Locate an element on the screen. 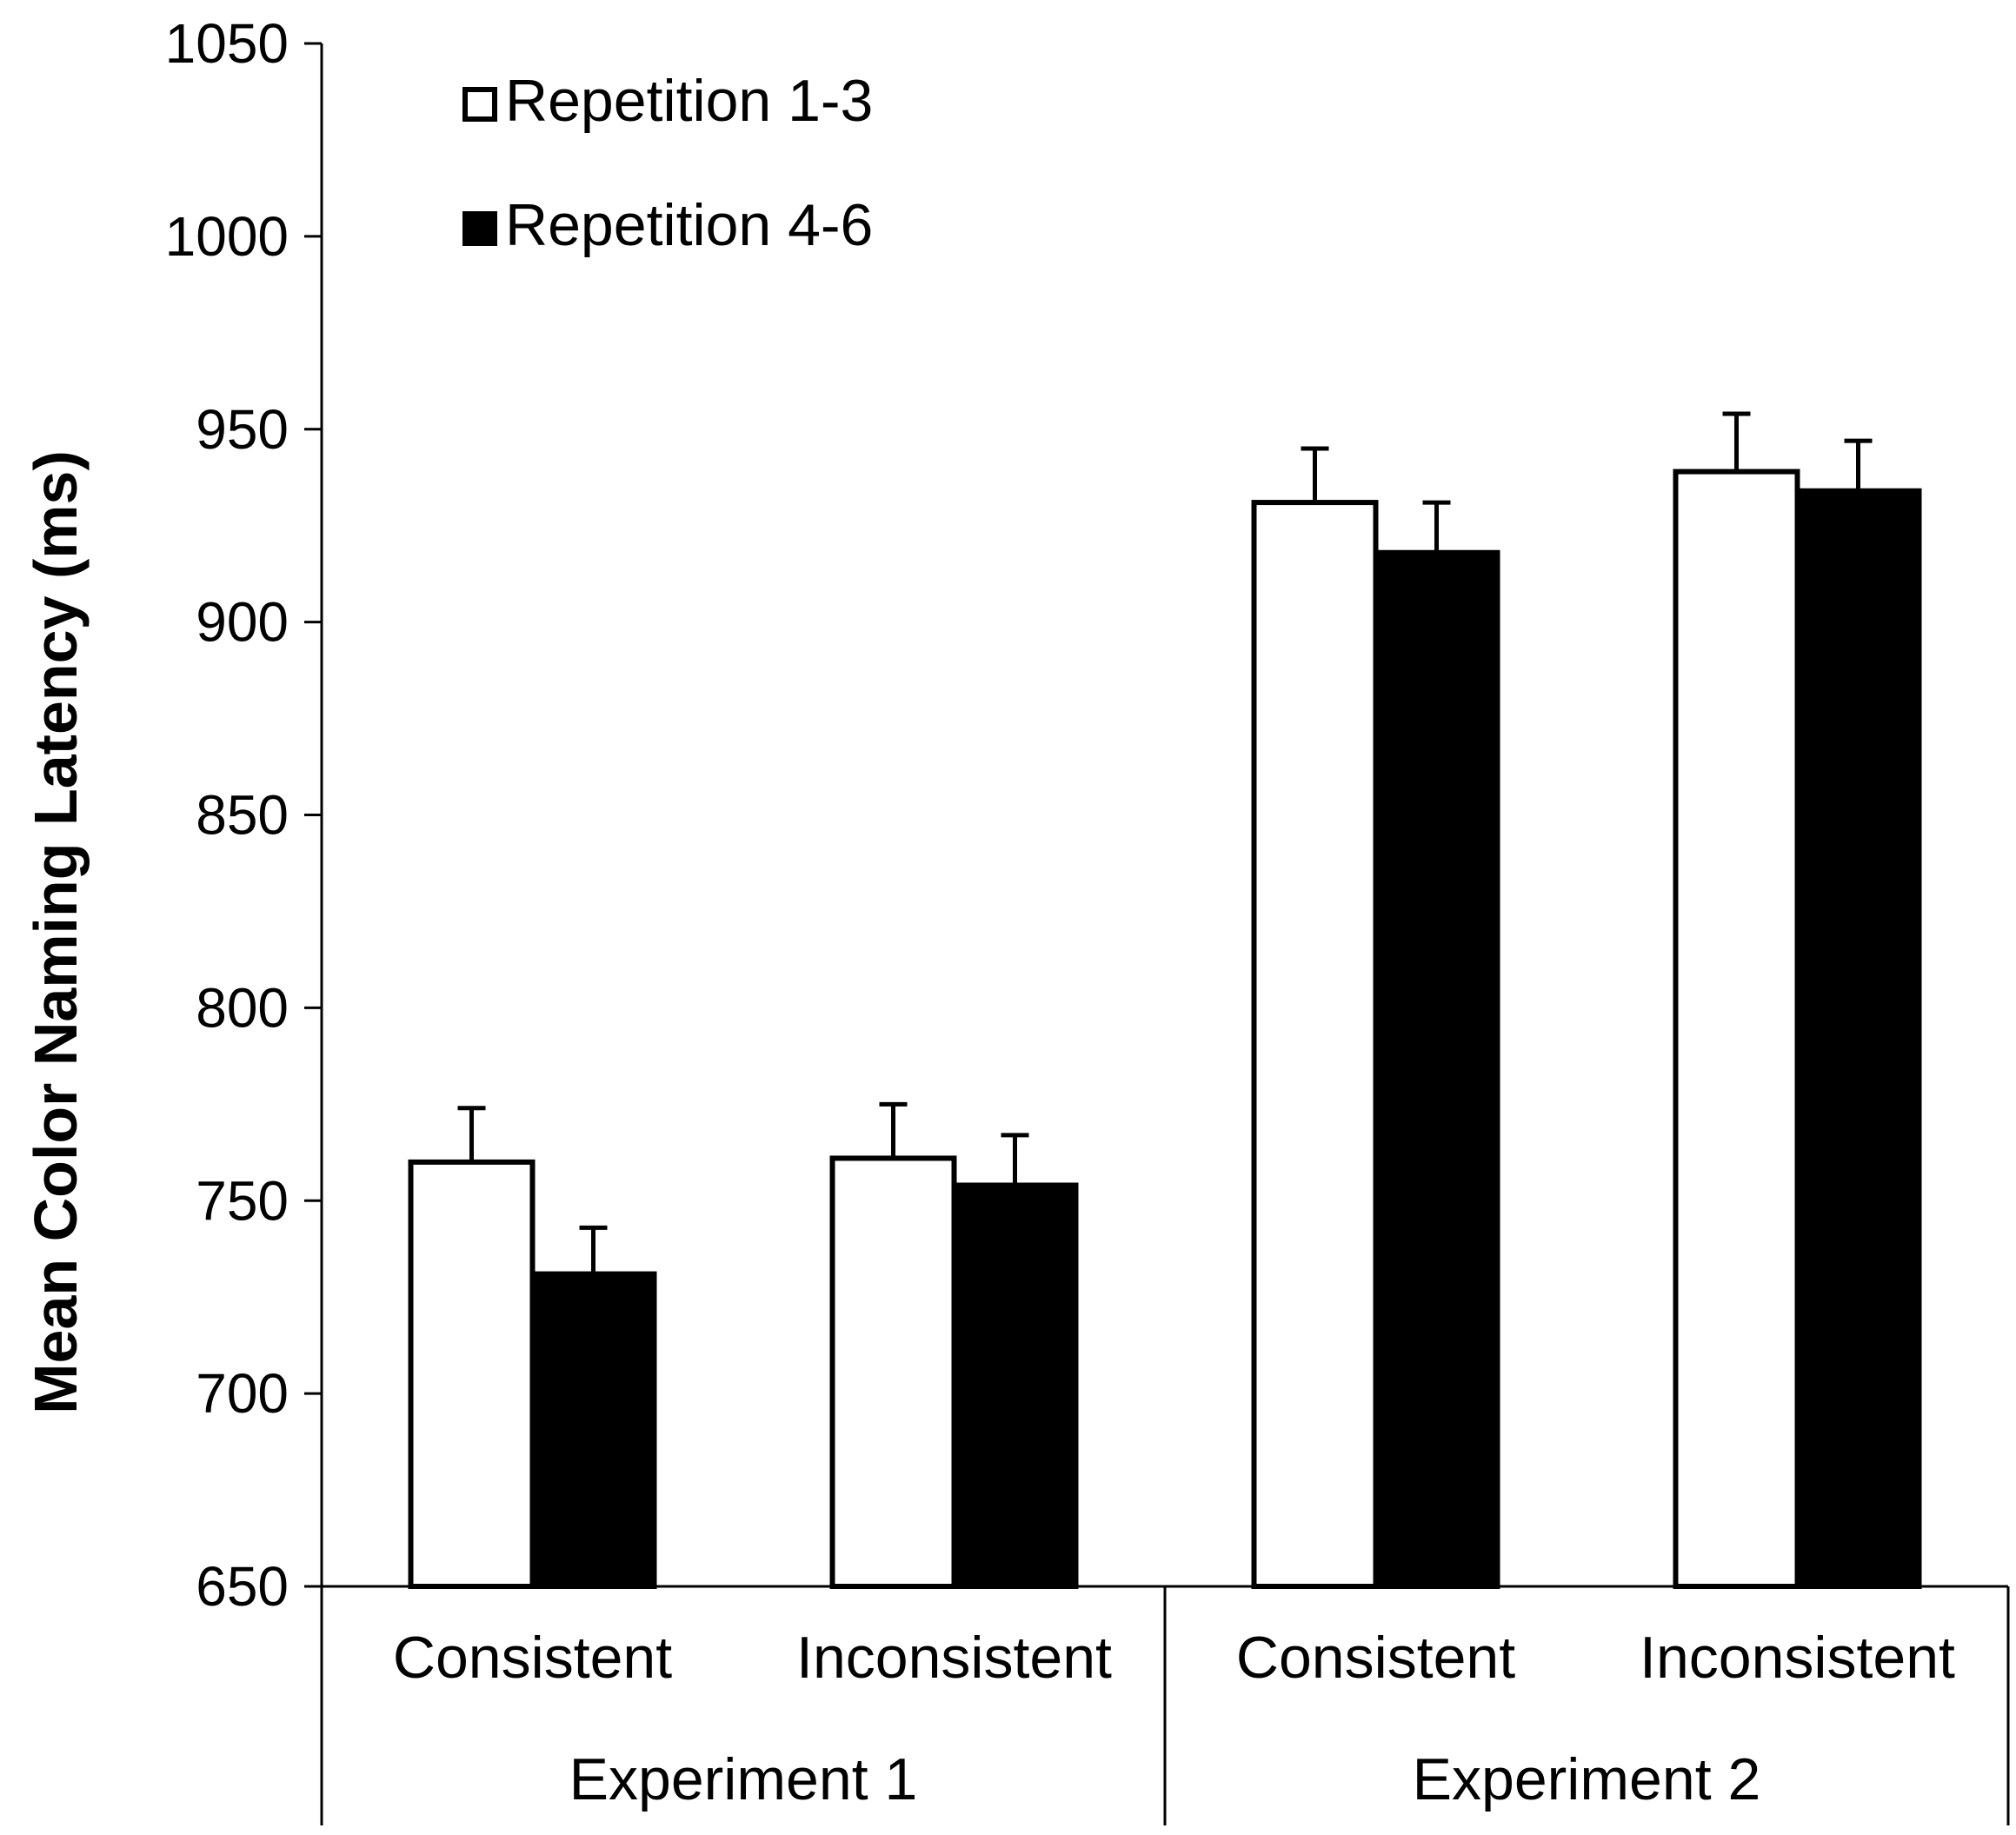 This screenshot has height=1835, width=2016. y-axis-label: Mean Color Naming Latency (ms) is located at coordinates (56, 932).